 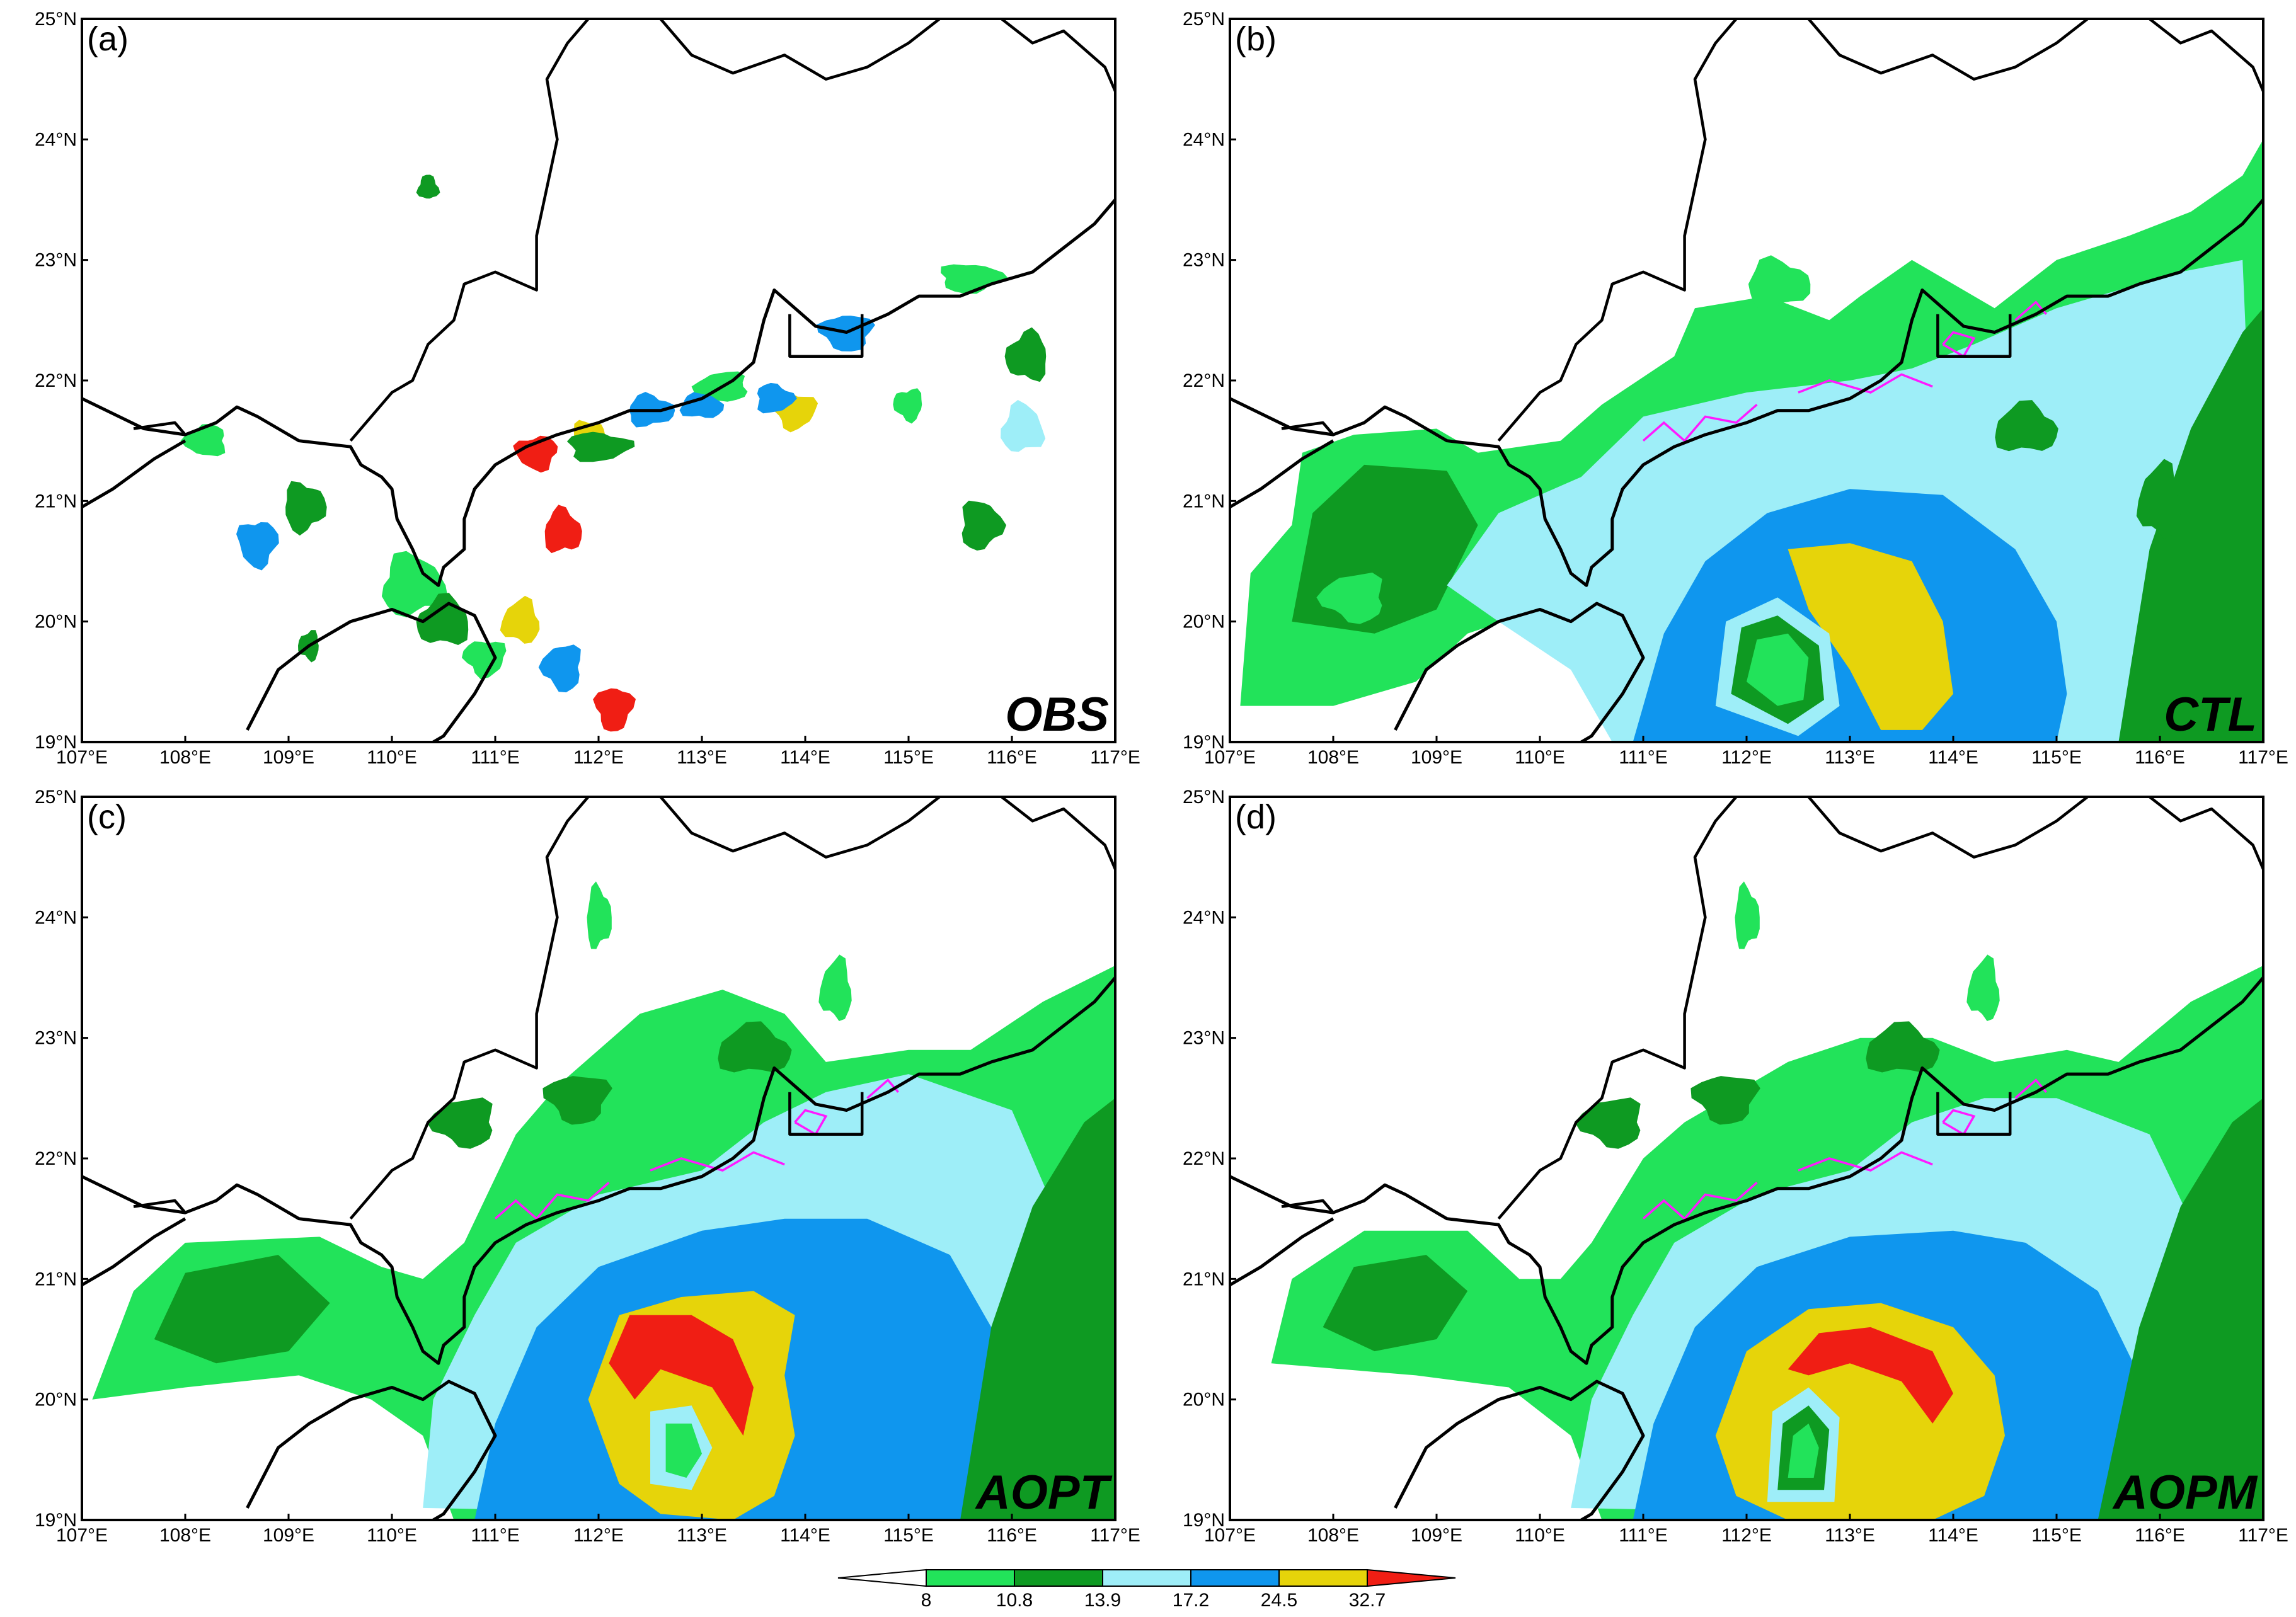 What do you see at coordinates (1057, 714) in the screenshot?
I see `panel-name: OBS` at bounding box center [1057, 714].